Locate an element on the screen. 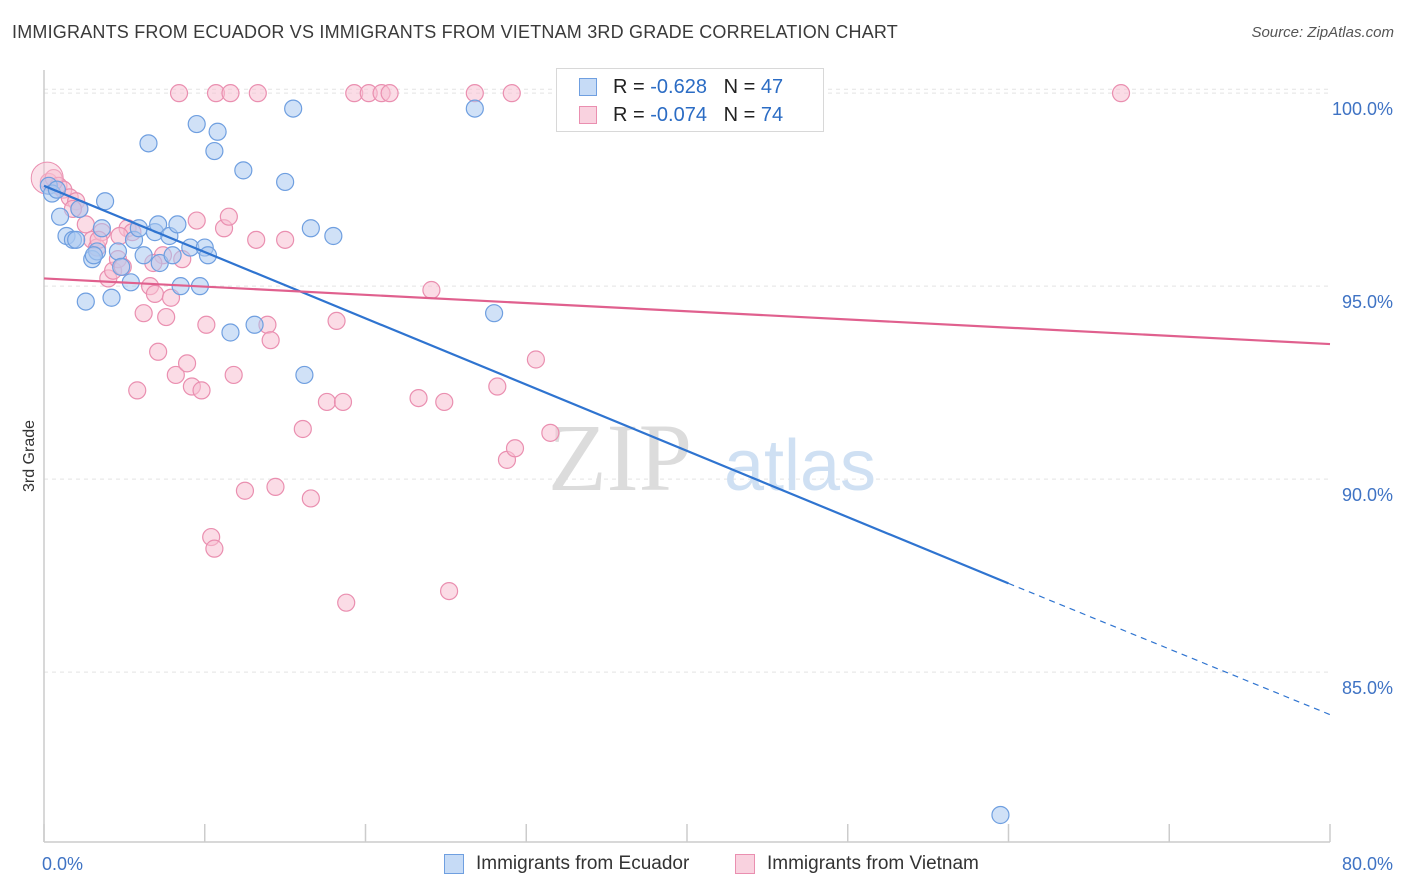 The image size is (1406, 892). watermark: ZIP atlas is located at coordinates (712, 457).